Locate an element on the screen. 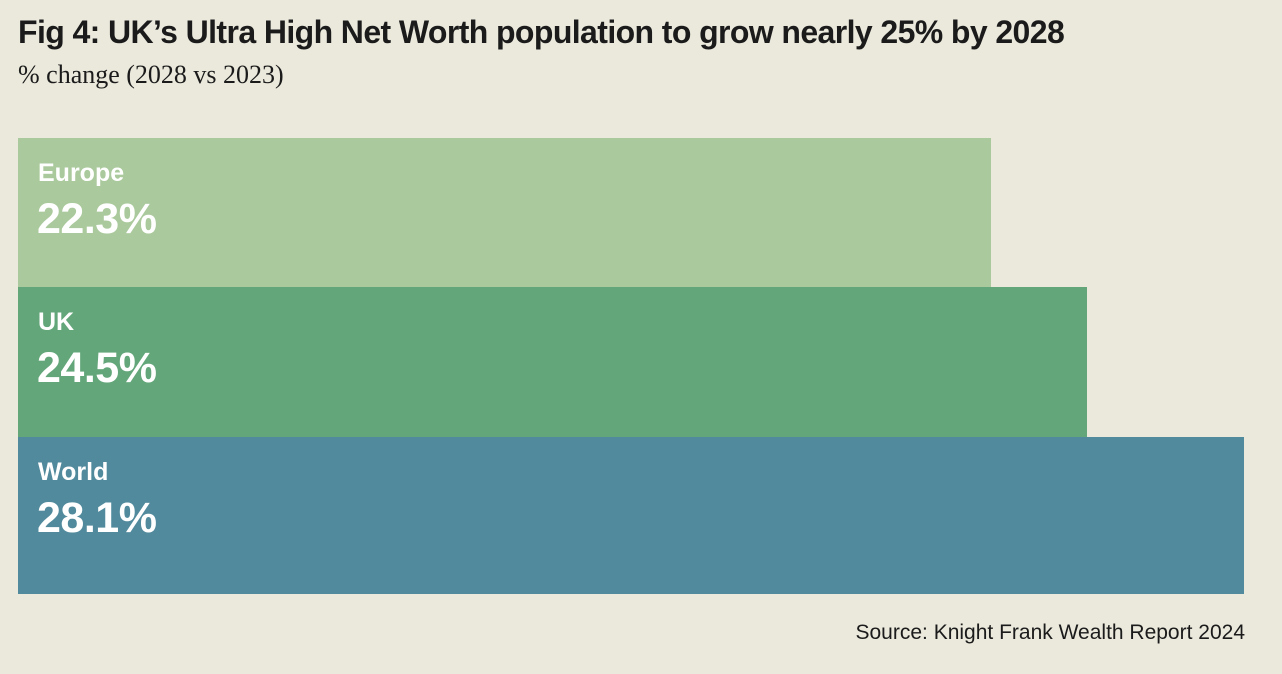 Image resolution: width=1282 pixels, height=674 pixels. source-note: Source: Knight Frank Wealth Report 2024 is located at coordinates (1050, 632).